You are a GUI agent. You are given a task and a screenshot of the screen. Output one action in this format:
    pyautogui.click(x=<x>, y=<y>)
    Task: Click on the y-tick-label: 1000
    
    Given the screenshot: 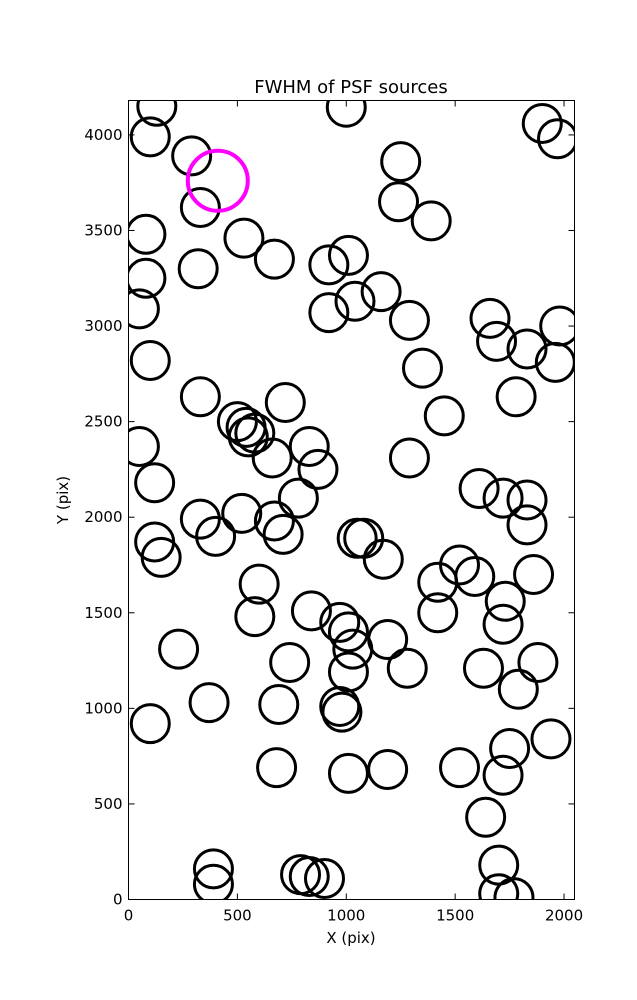 What is the action you would take?
    pyautogui.click(x=103, y=708)
    